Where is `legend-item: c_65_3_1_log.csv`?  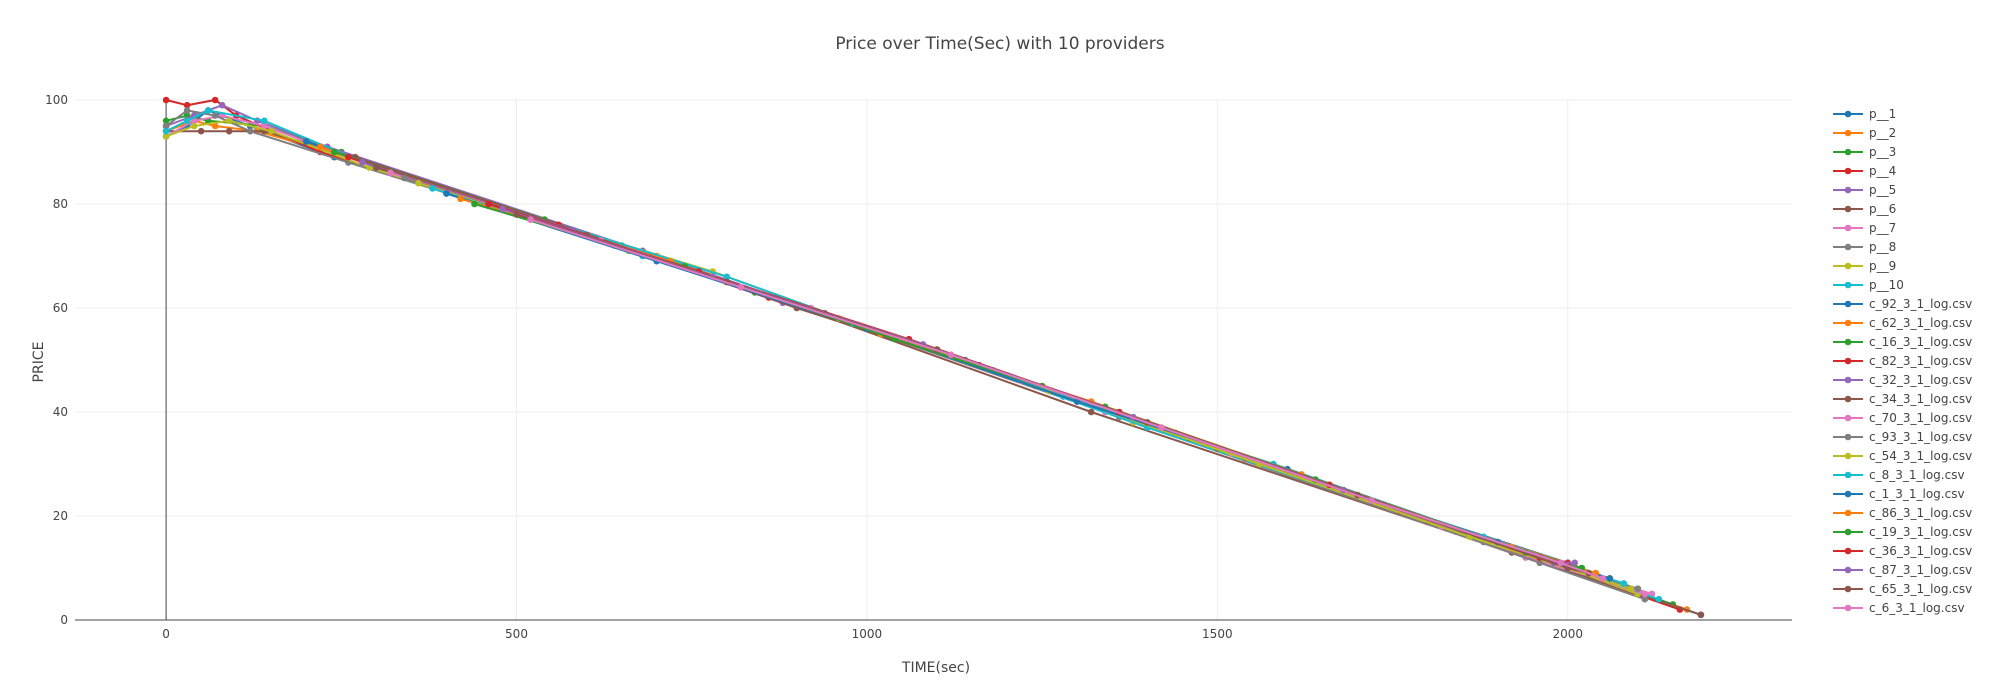 legend-item: c_65_3_1_log.csv is located at coordinates (1902, 589).